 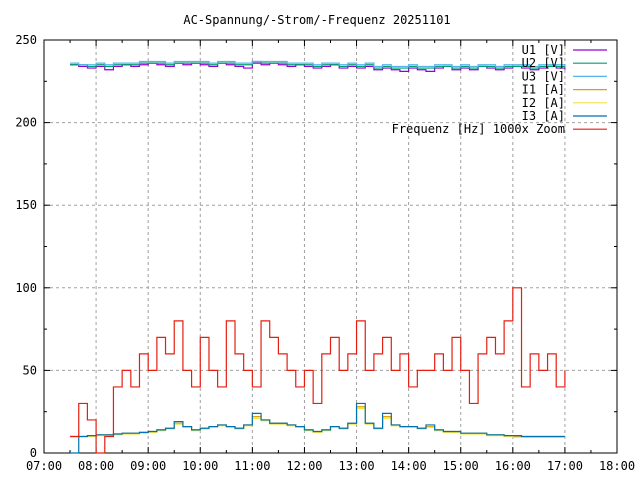 What do you see at coordinates (513, 466) in the screenshot?
I see `x-tick-label: 16:00` at bounding box center [513, 466].